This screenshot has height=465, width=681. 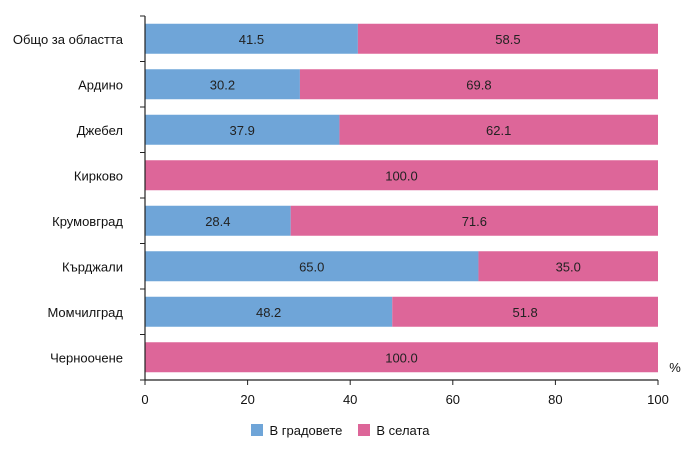 I want to click on legend-label-towns: В градовете, so click(x=306, y=430).